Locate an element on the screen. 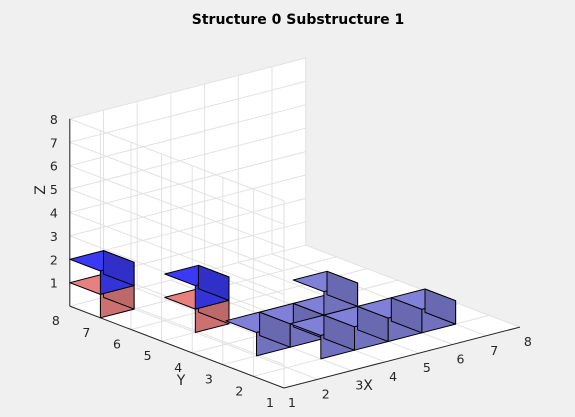 This screenshot has width=575, height=417. y-tick-label: 8 is located at coordinates (56, 320).